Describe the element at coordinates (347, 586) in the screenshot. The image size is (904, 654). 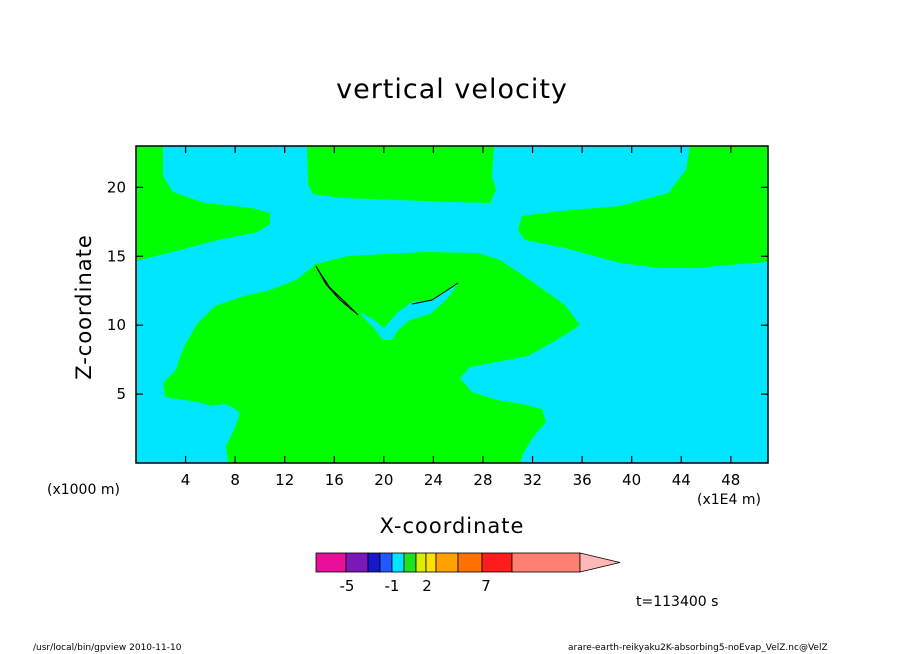
I see `colorbar-tick-label: -5` at that location.